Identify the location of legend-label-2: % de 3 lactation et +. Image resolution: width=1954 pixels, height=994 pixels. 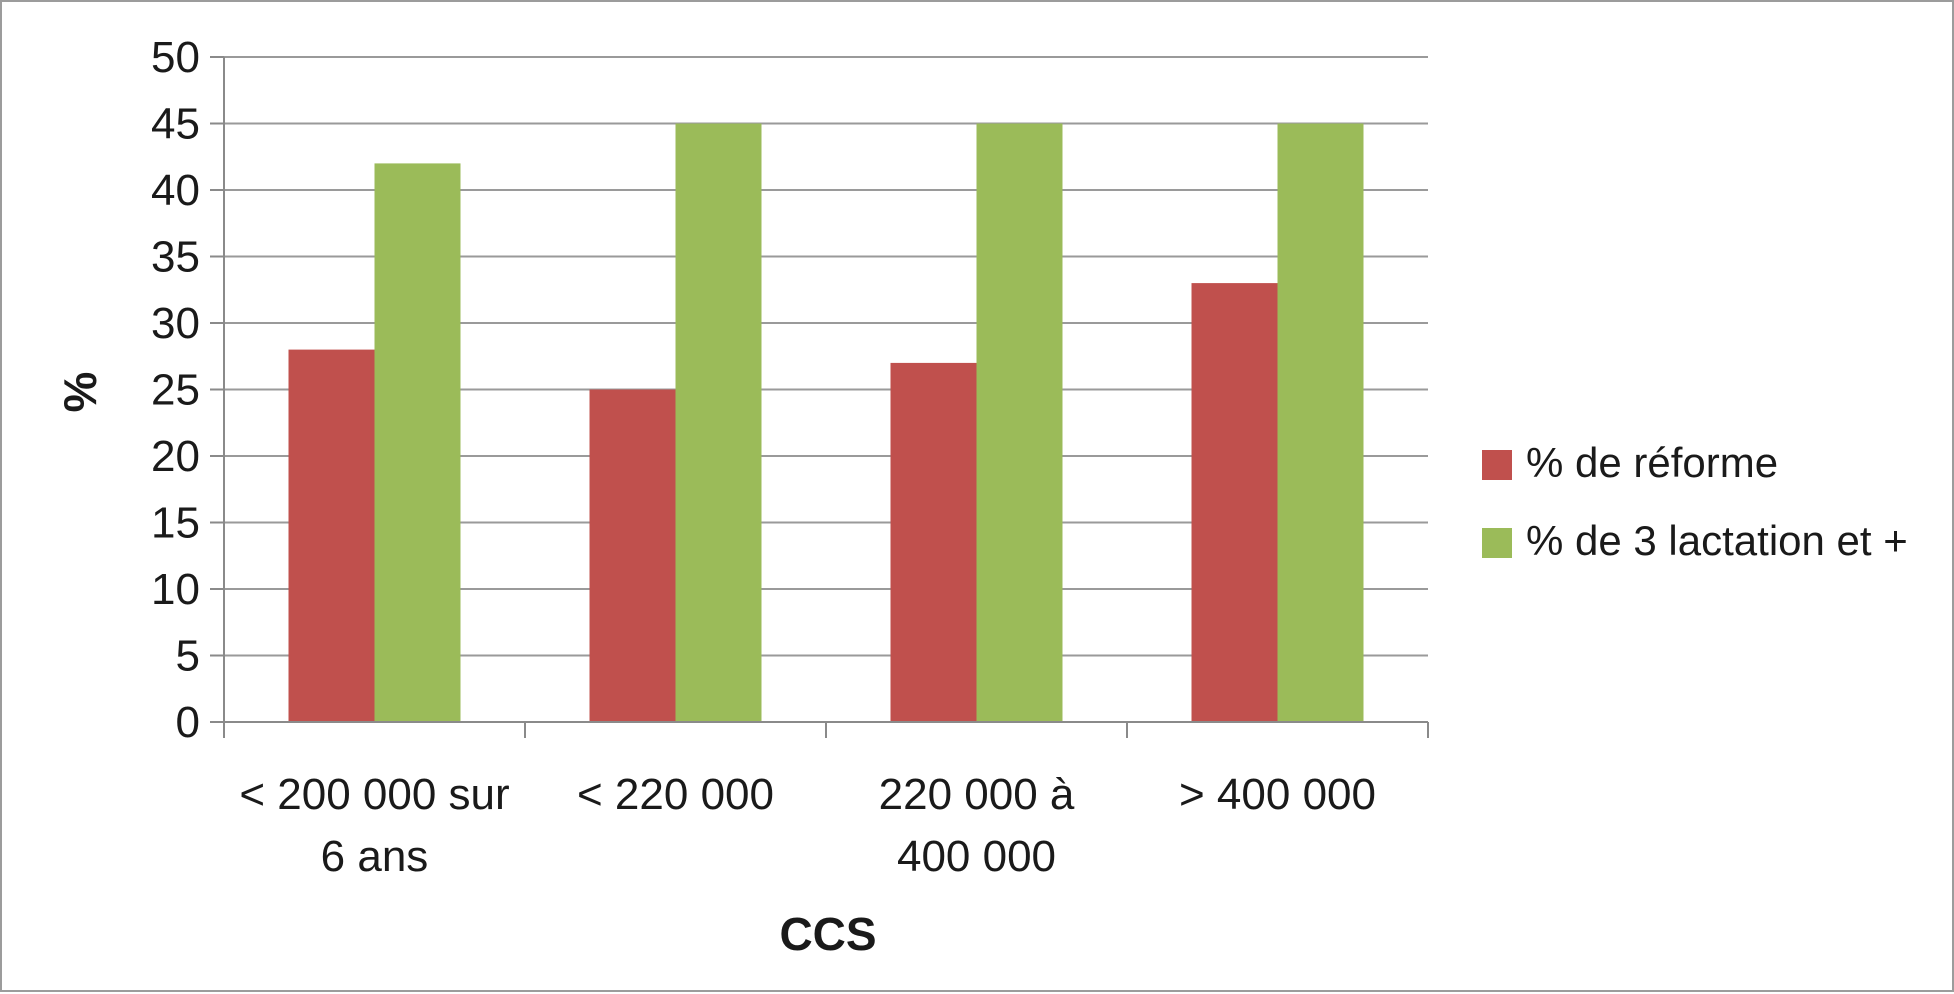
(1717, 540).